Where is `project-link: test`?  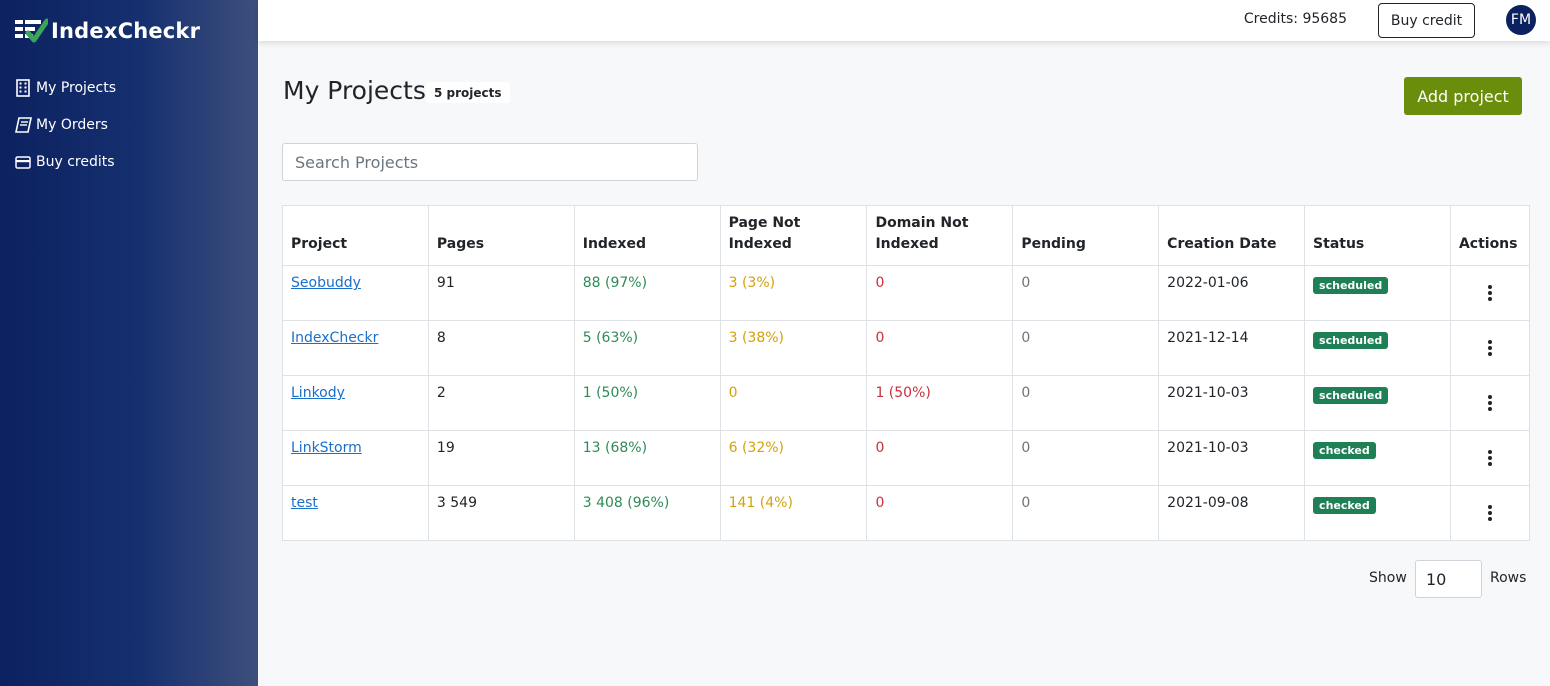
project-link: test is located at coordinates (304, 503).